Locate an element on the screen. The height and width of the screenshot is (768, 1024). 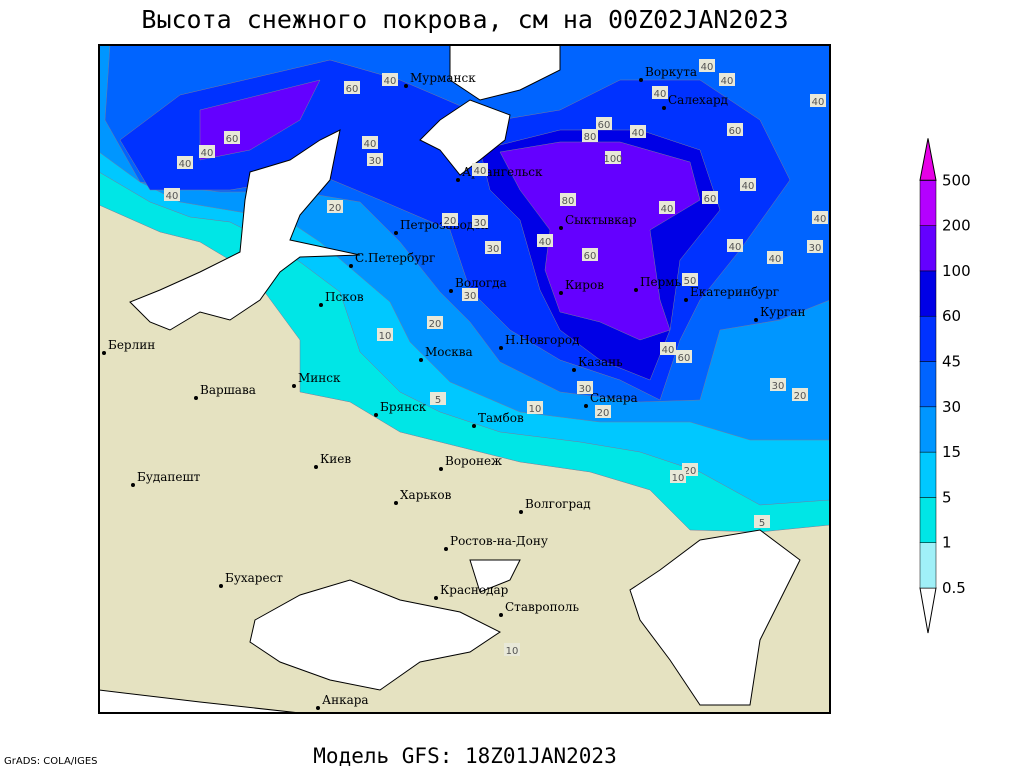
colorbar-label: 0.5 is located at coordinates (954, 588).